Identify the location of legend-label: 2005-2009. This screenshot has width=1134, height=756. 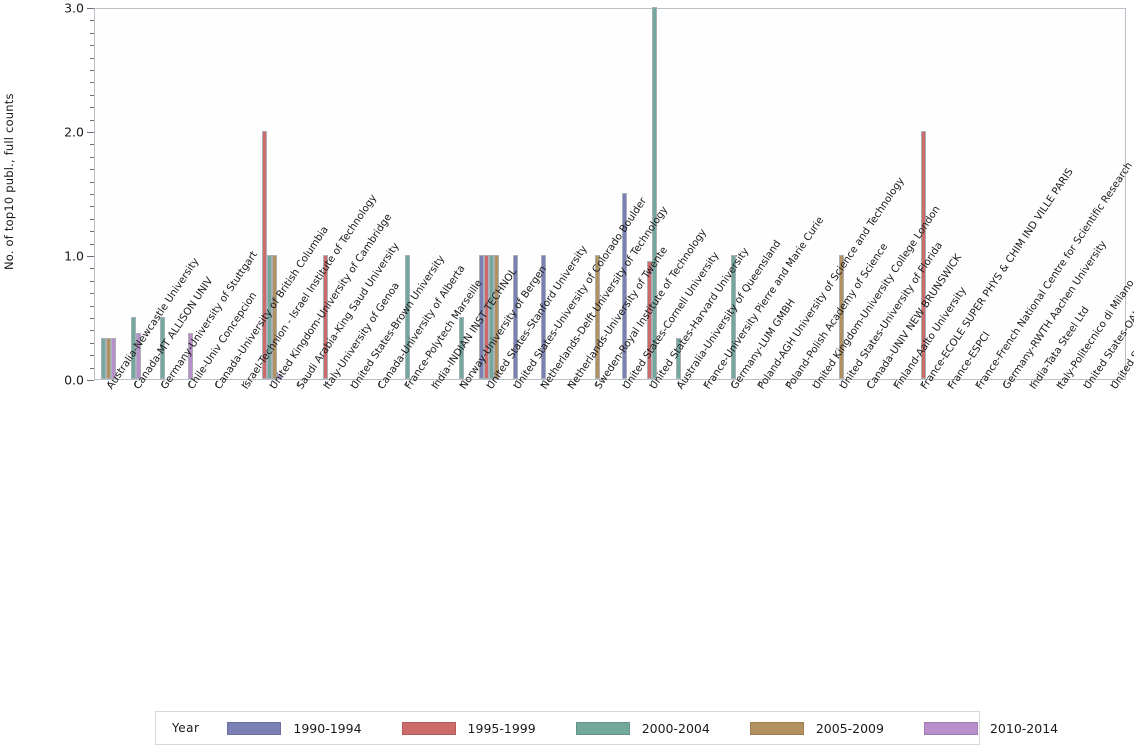
(849, 728).